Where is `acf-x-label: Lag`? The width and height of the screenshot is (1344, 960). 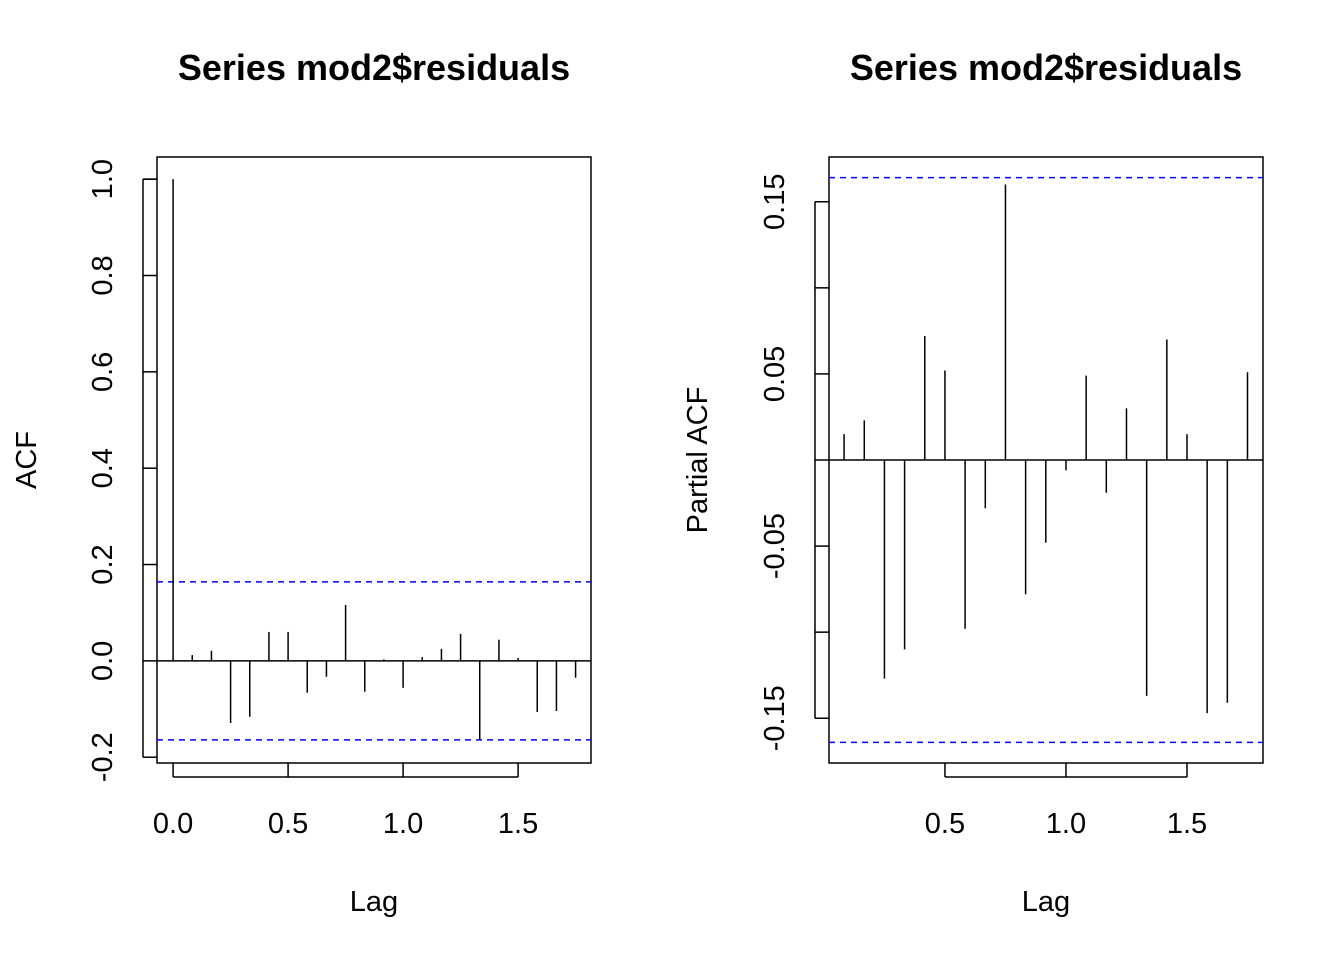 acf-x-label: Lag is located at coordinates (374, 902).